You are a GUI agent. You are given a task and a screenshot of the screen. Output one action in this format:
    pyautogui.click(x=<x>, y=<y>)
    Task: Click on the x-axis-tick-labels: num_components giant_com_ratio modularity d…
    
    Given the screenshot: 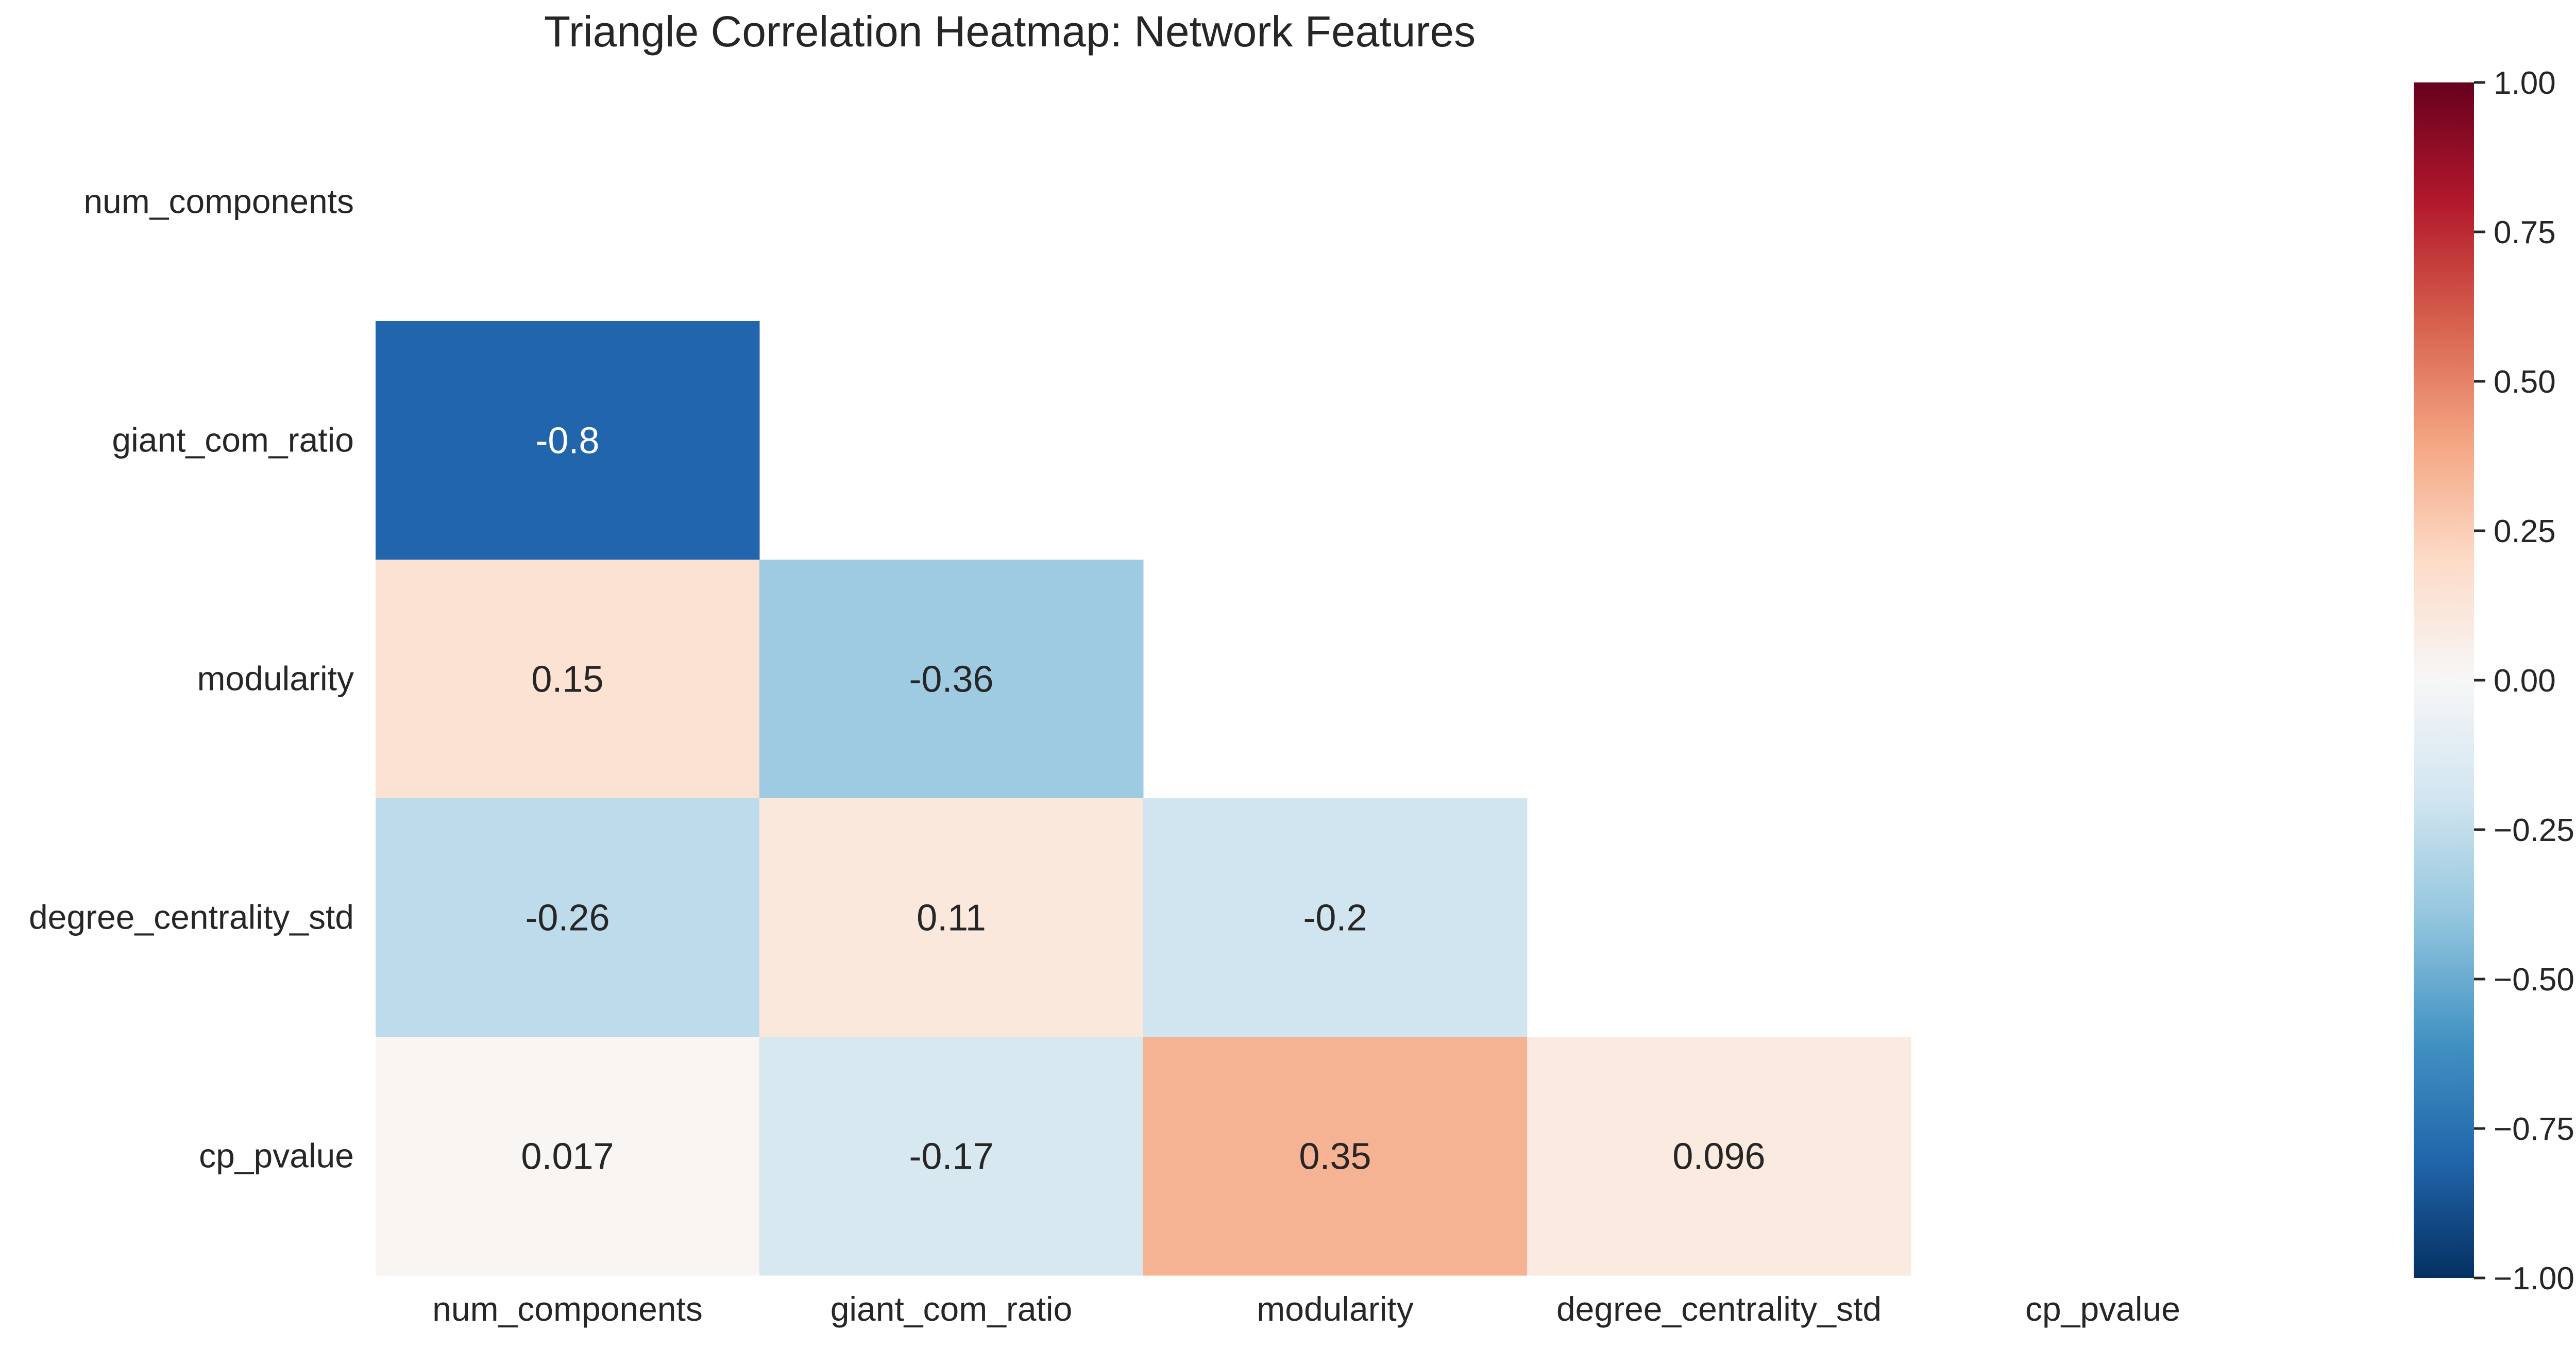 What is the action you would take?
    pyautogui.click(x=1306, y=1309)
    